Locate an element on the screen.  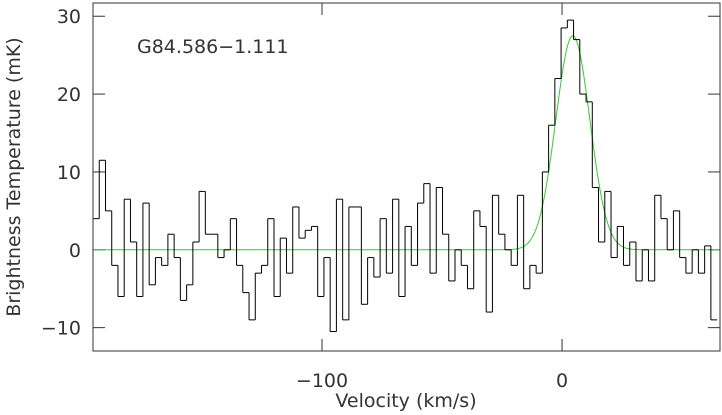
x-axis-label: Velocity (km/s) is located at coordinates (405, 401).